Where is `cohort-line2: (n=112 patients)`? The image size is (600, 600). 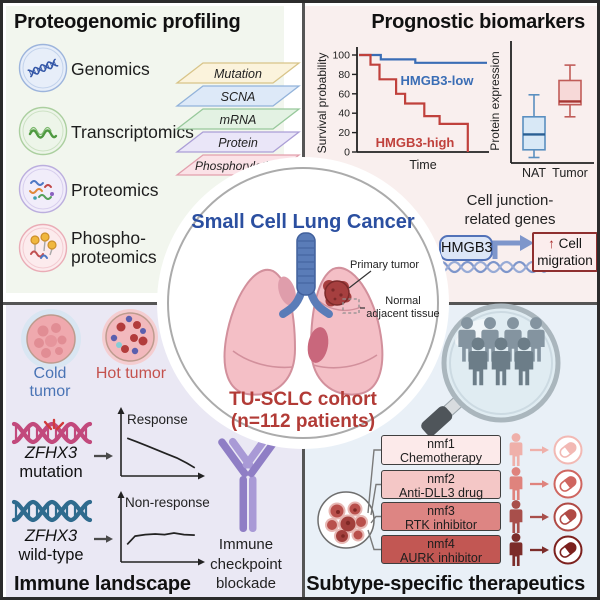
cohort-line2: (n=112 patients) is located at coordinates (303, 421).